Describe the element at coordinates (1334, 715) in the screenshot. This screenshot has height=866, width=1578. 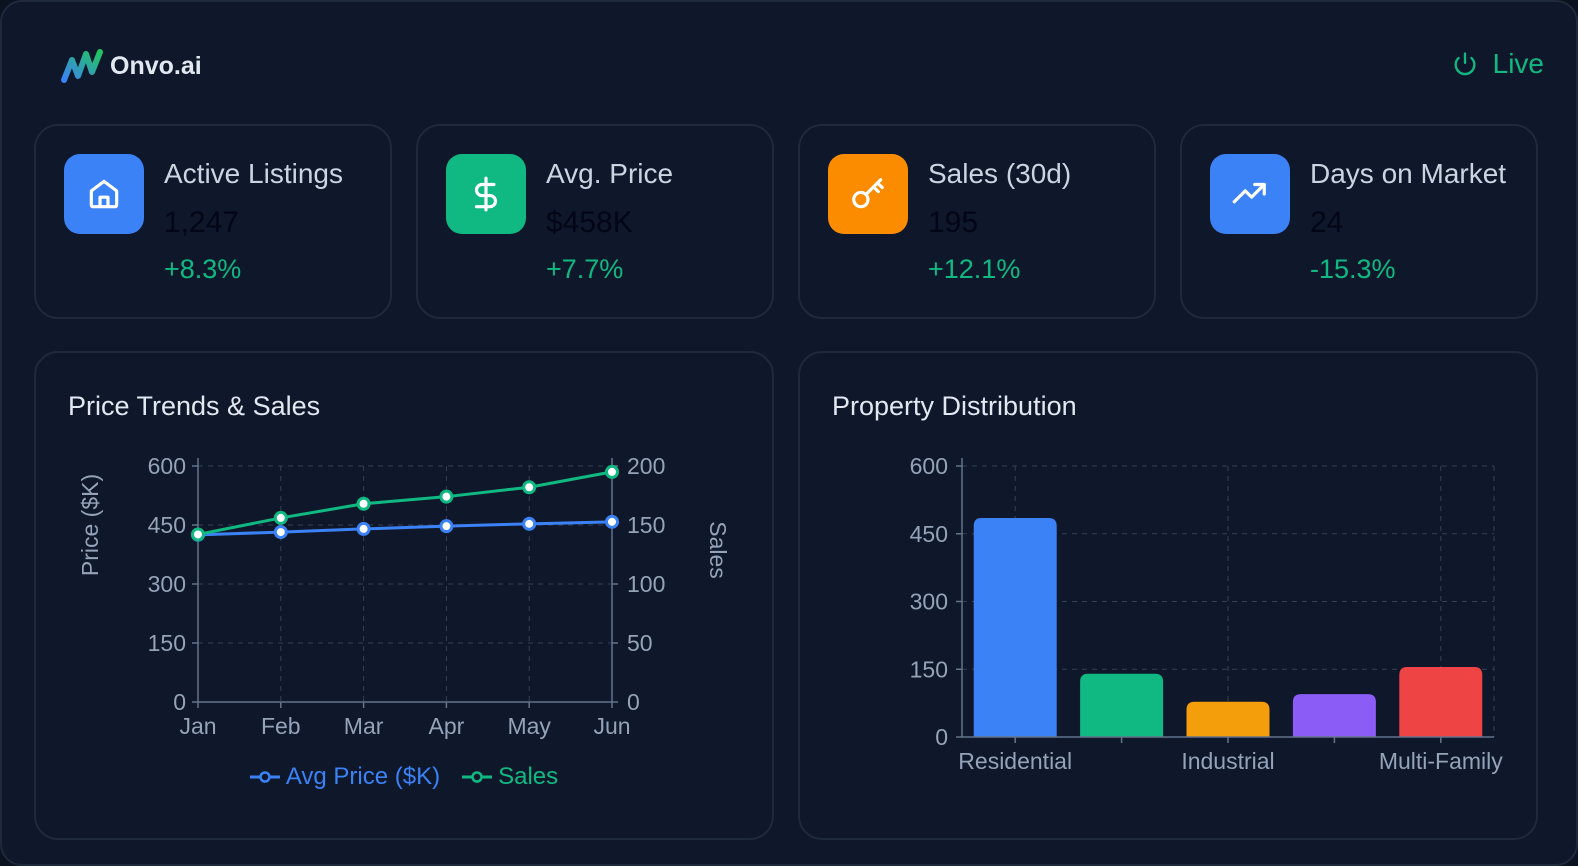
I see `bar-land` at that location.